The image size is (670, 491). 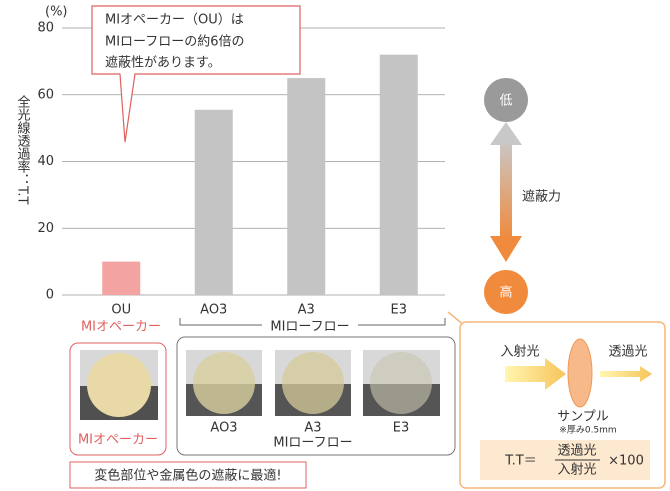 What do you see at coordinates (56, 12) in the screenshot?
I see `y-unit: (%)` at bounding box center [56, 12].